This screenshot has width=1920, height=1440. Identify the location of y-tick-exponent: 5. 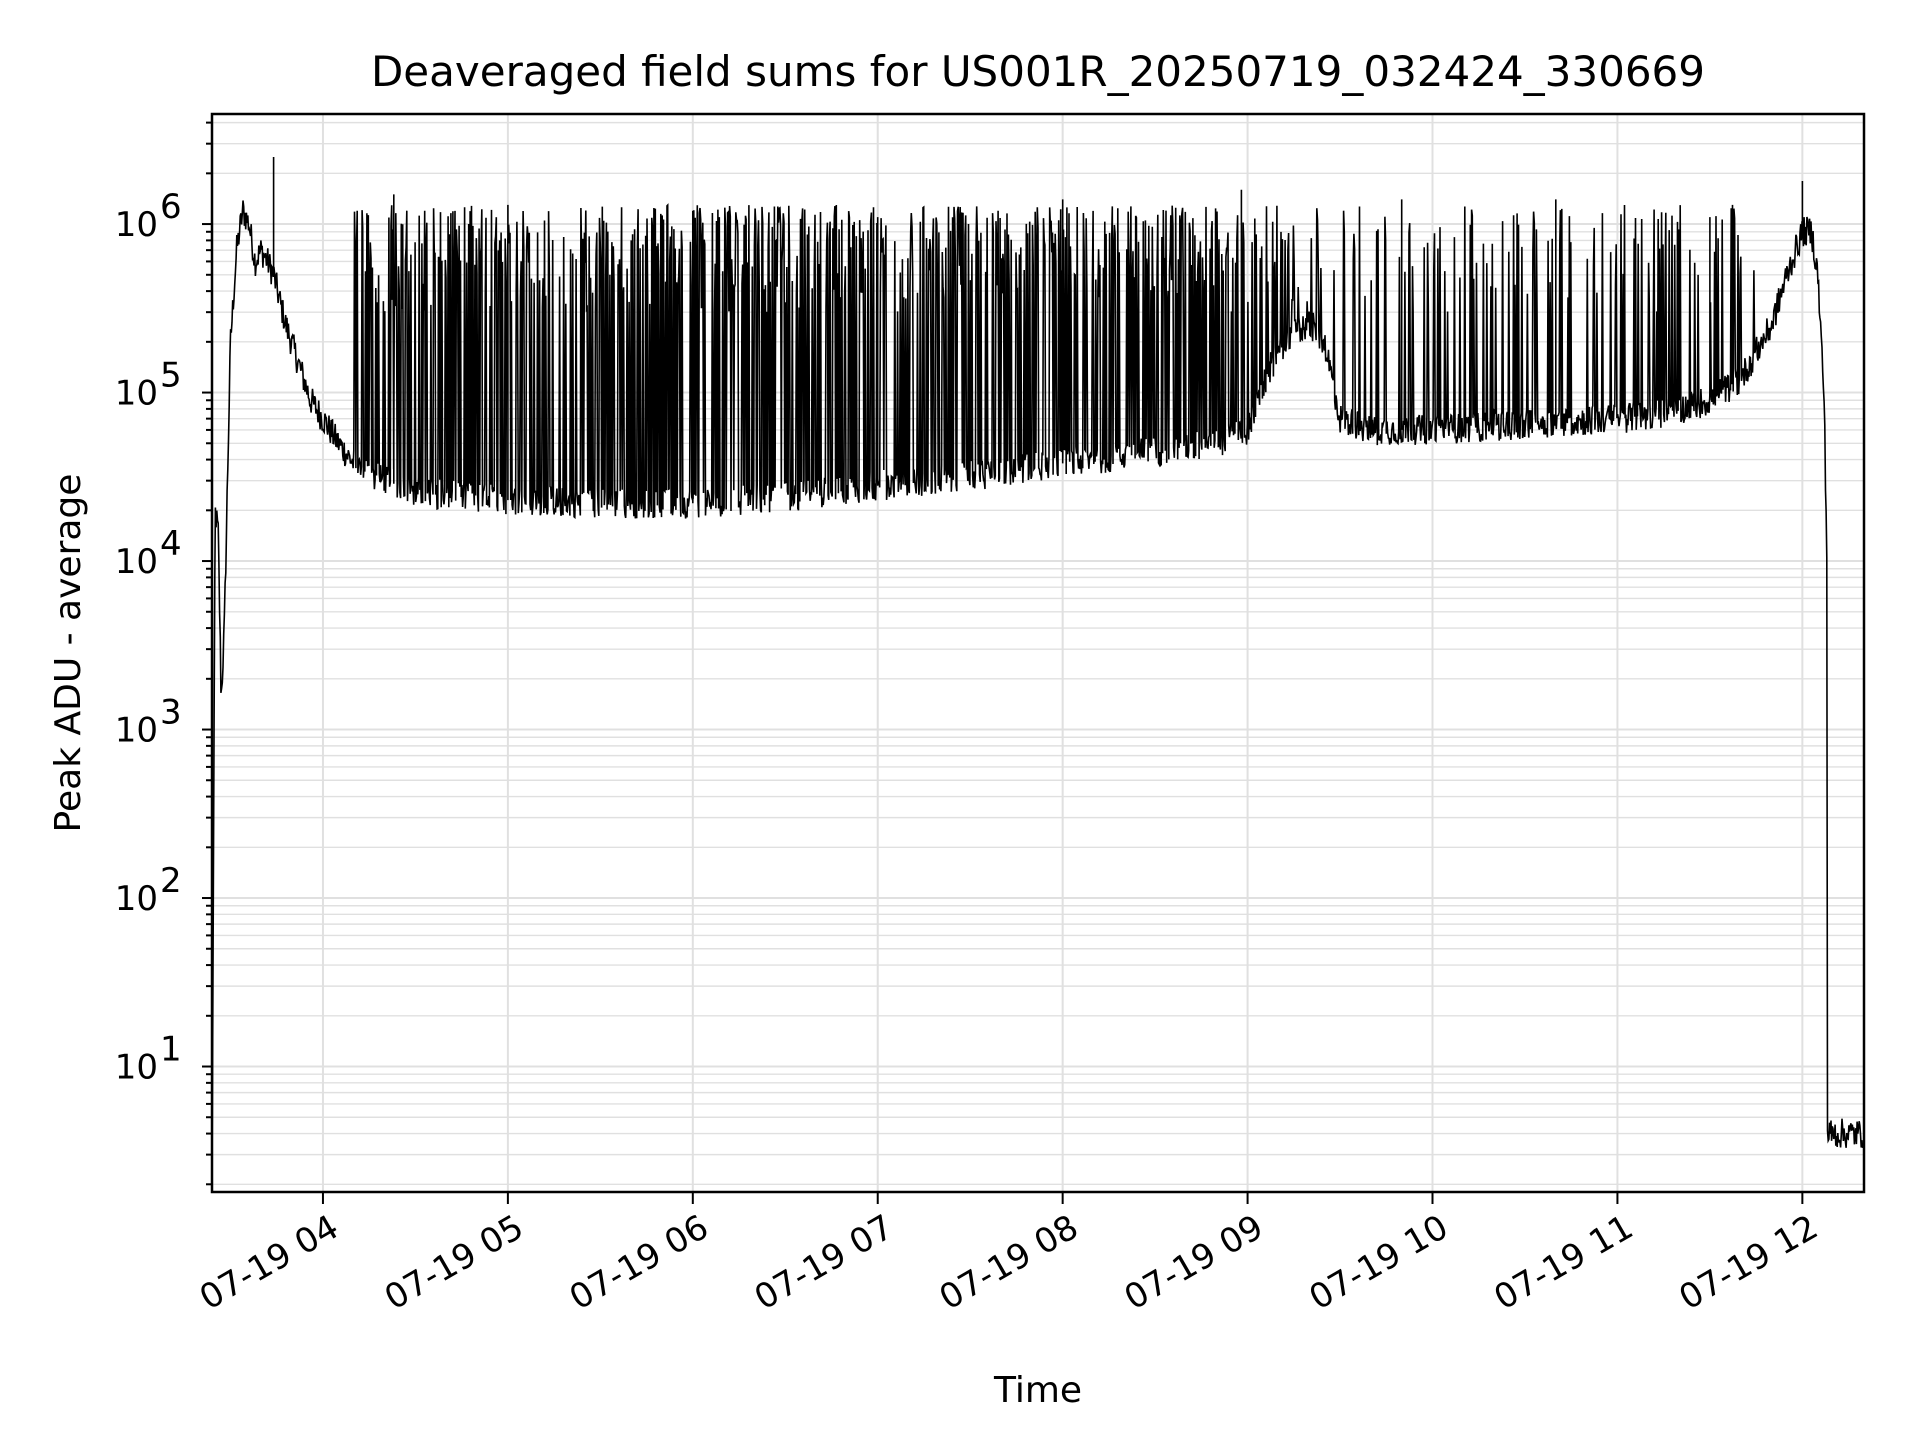
(171, 376).